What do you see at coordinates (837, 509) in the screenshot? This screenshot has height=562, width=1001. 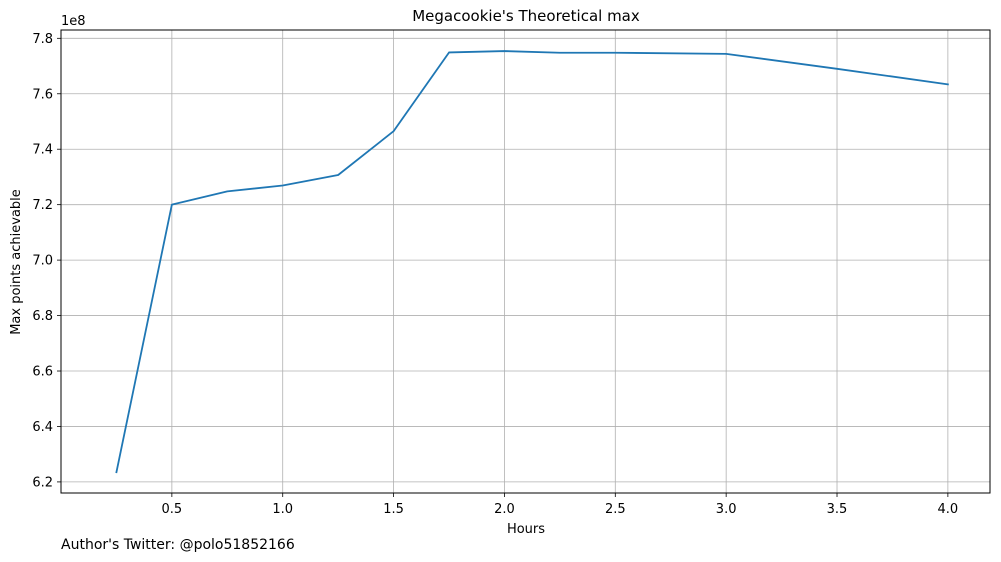 I see `x-tick-label: 3.5` at bounding box center [837, 509].